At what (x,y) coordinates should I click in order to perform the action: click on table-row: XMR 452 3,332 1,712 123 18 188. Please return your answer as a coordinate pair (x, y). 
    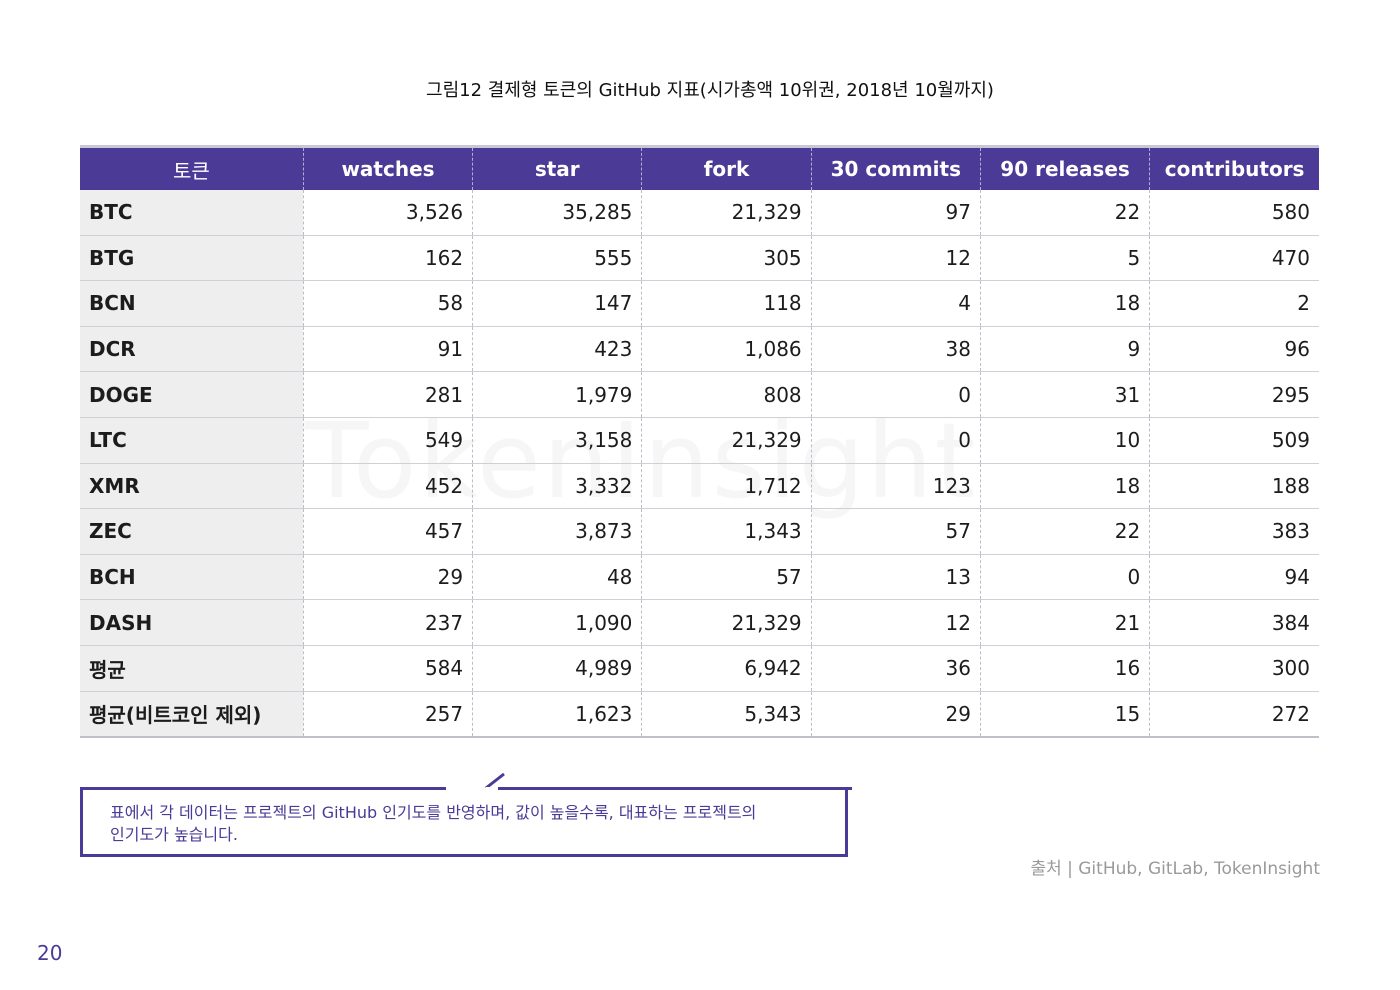
    Looking at the image, I should click on (699, 485).